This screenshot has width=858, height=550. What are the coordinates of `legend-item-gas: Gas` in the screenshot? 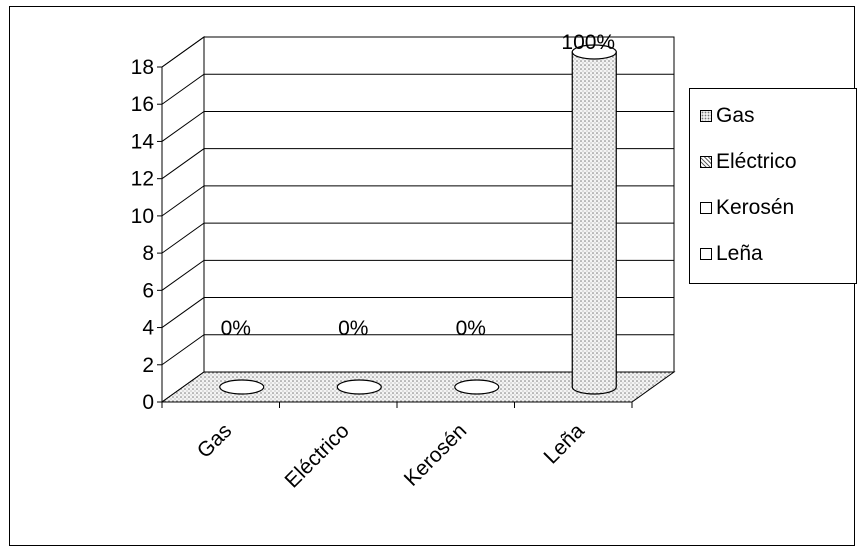 It's located at (727, 116).